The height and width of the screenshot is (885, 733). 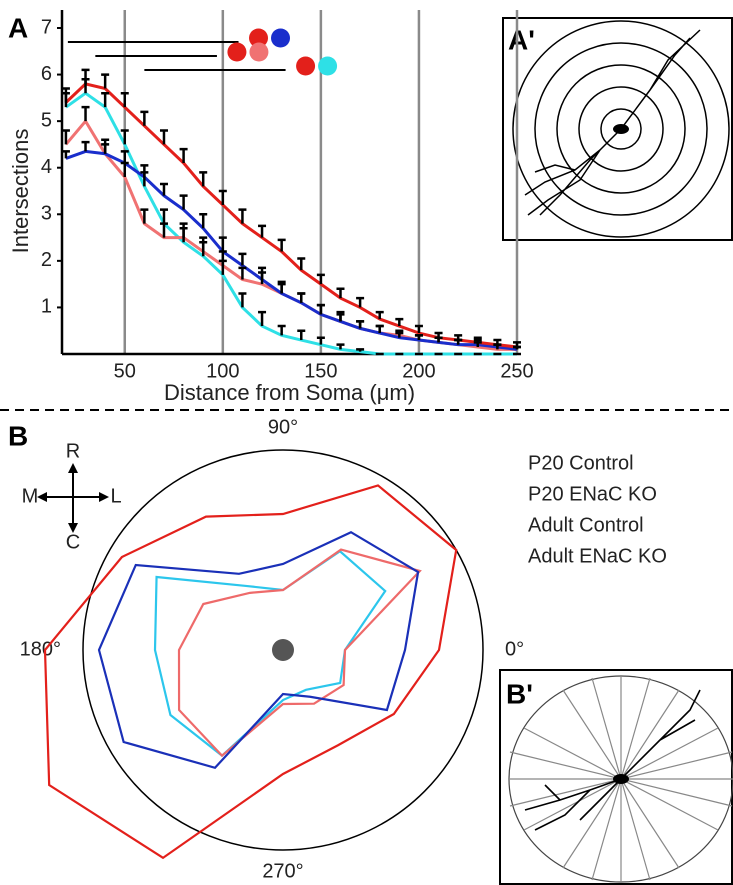 What do you see at coordinates (597, 556) in the screenshot?
I see `legend-entry: Adult ENaC KO` at bounding box center [597, 556].